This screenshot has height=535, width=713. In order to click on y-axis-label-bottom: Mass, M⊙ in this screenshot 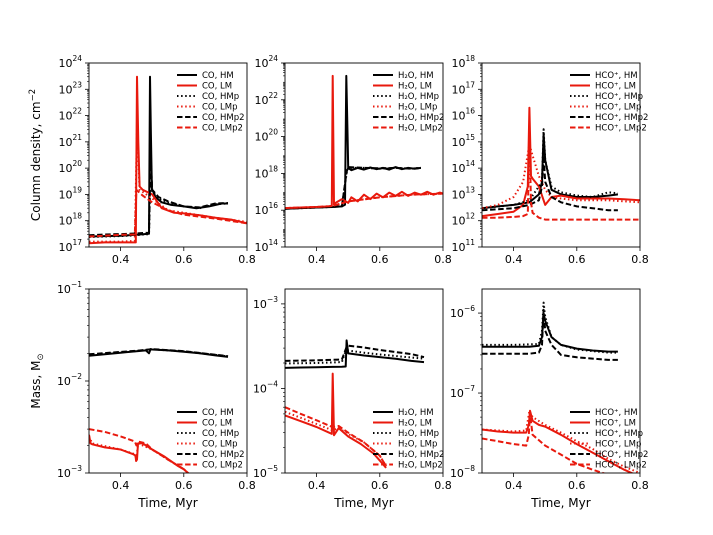, I will do `click(37, 380)`.